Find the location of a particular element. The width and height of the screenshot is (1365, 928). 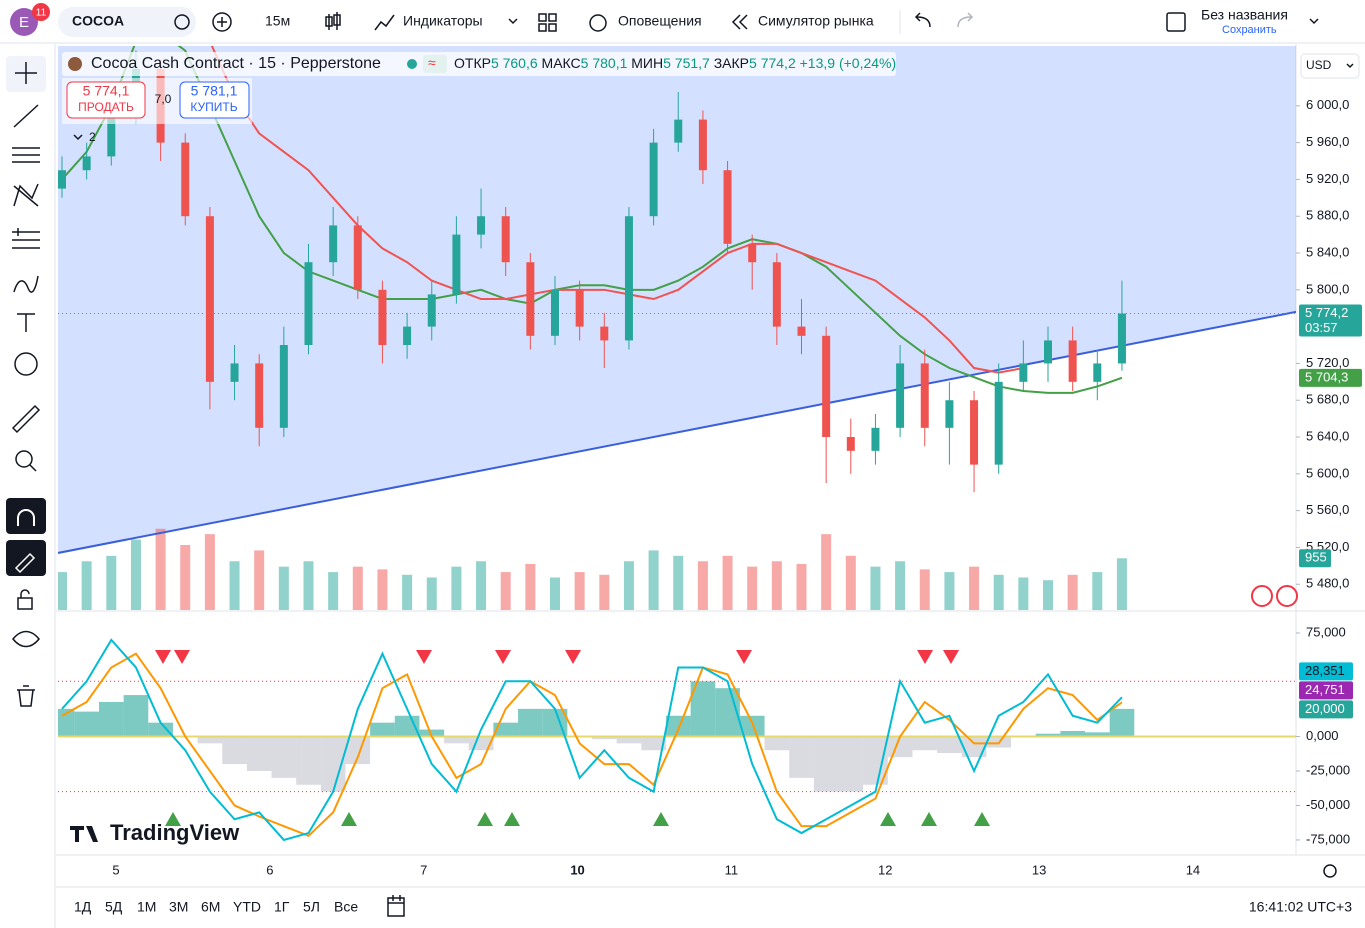

last-price: 5 774,2 is located at coordinates (1326, 312).